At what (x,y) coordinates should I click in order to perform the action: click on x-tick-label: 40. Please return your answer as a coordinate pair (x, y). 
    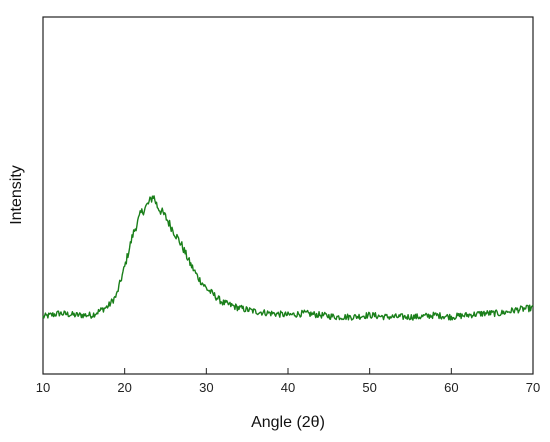
    Looking at the image, I should click on (288, 387).